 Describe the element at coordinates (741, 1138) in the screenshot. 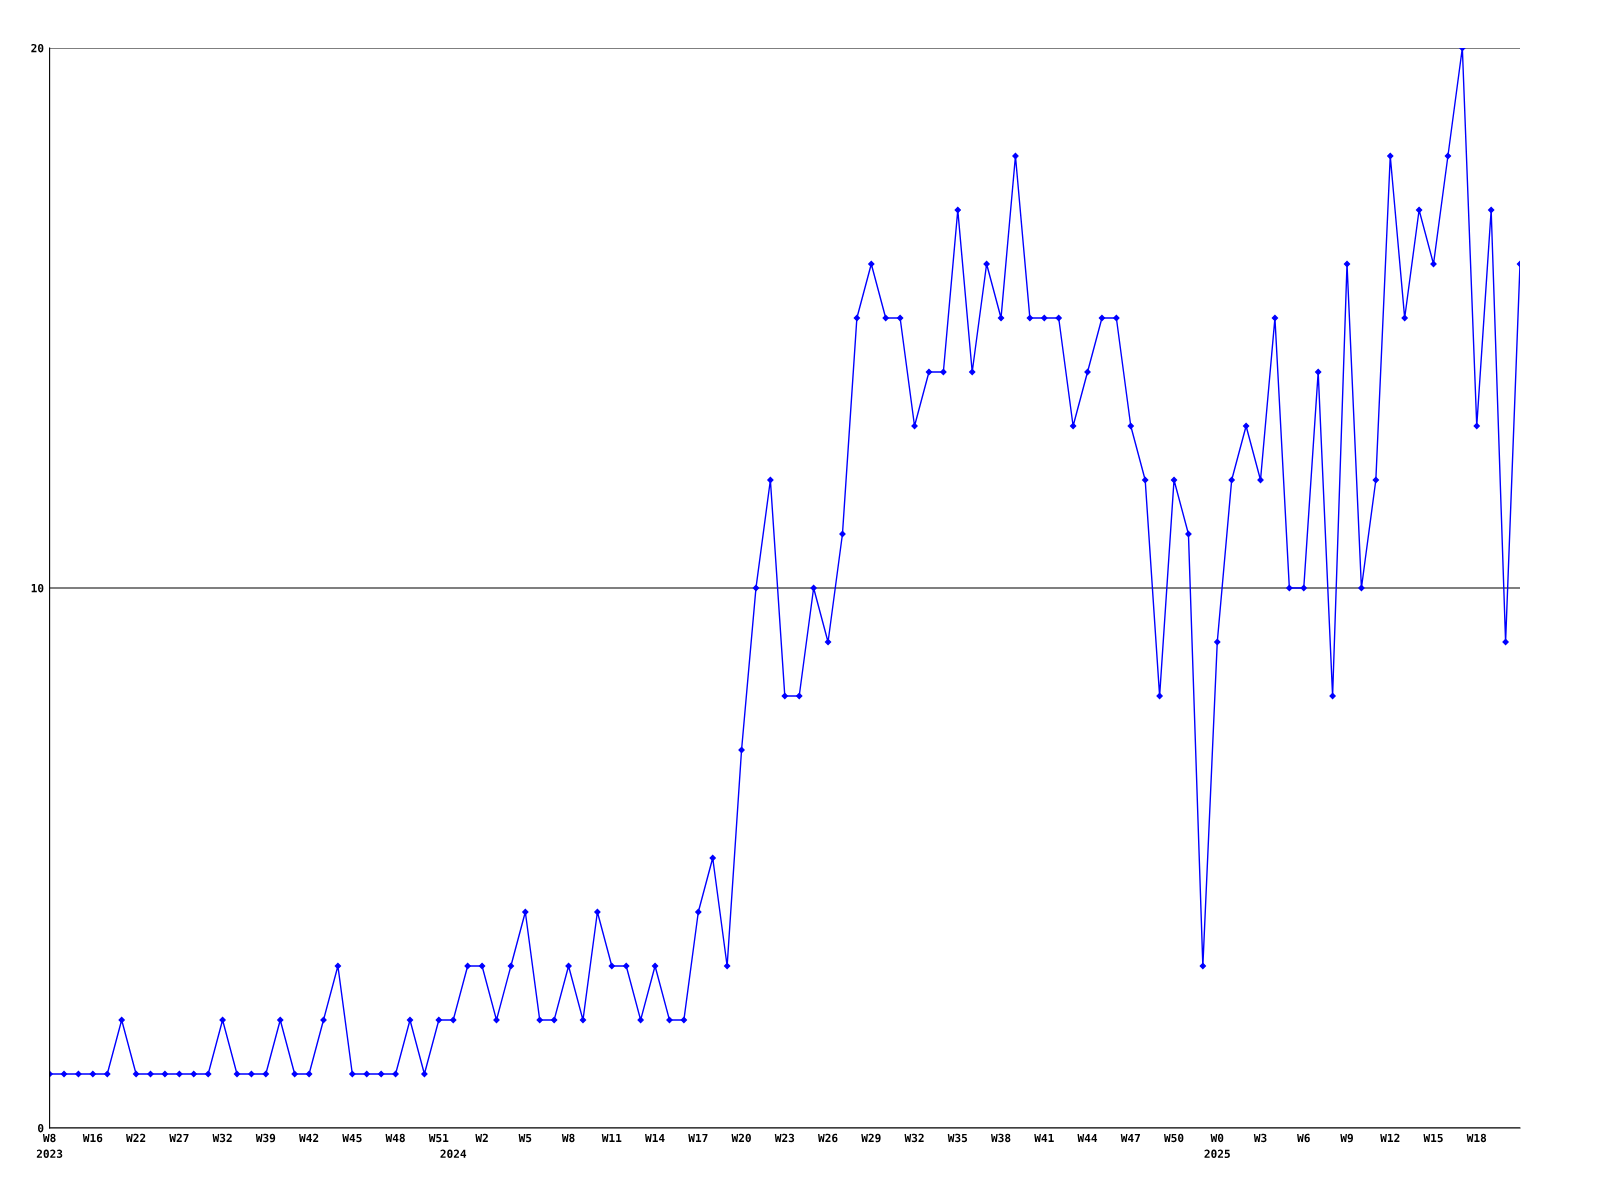

I see `x-tick-label: W20` at that location.